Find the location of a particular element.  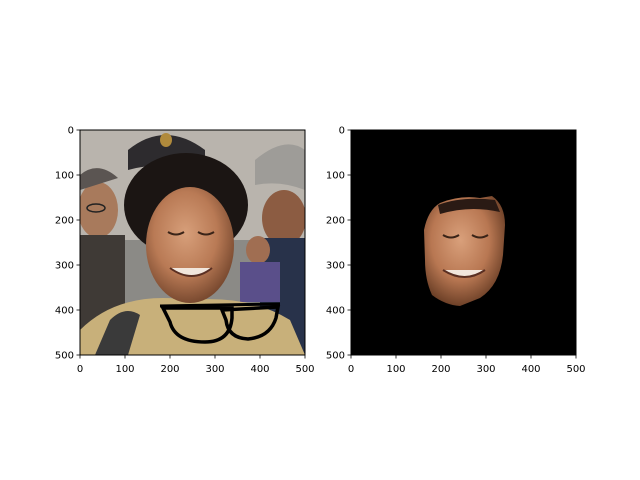

segmented-face is located at coordinates (464, 251).